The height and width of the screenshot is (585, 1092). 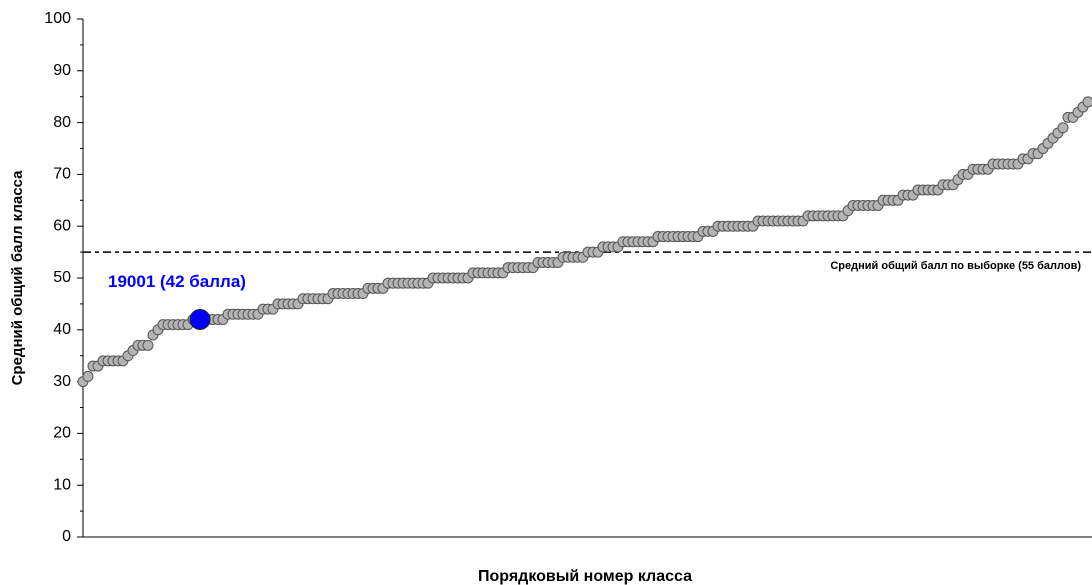 What do you see at coordinates (62, 381) in the screenshot?
I see `y-tick-label: 30` at bounding box center [62, 381].